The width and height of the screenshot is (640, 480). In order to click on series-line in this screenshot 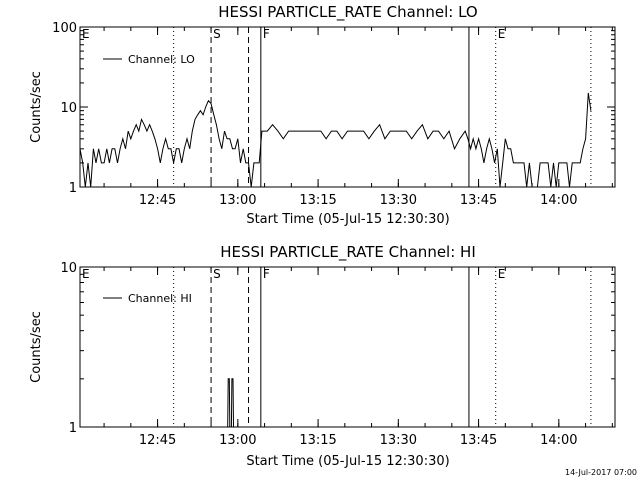, I will do `click(230, 403)`.